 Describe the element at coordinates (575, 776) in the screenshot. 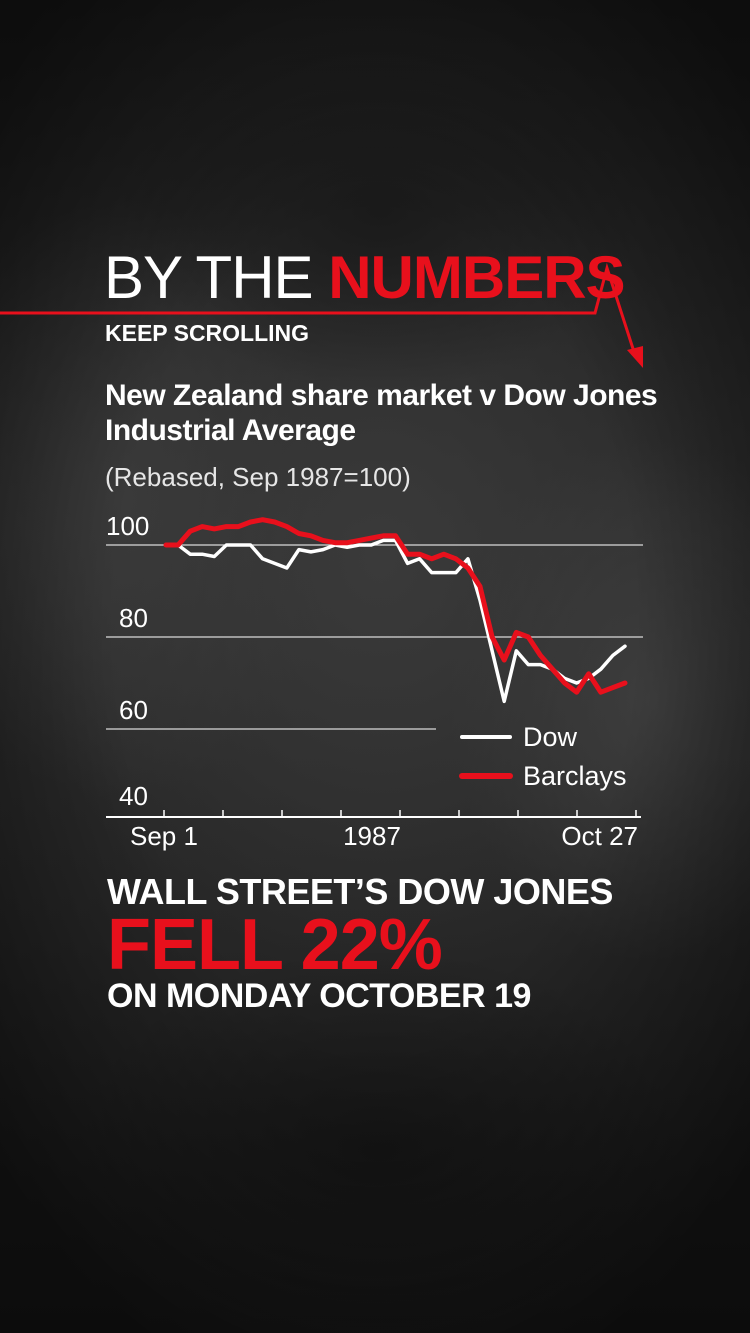

I see `legend-label-barclays: Barclays` at that location.